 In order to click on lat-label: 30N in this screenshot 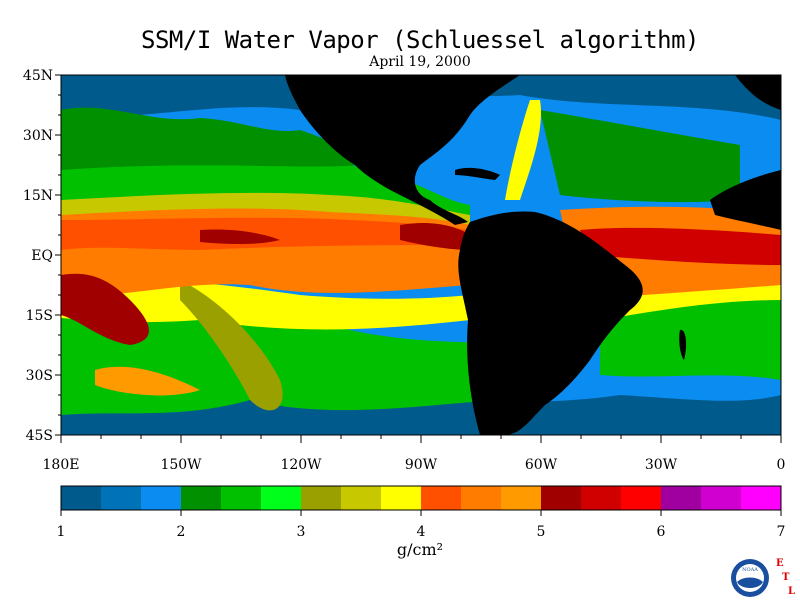, I will do `click(38, 136)`.